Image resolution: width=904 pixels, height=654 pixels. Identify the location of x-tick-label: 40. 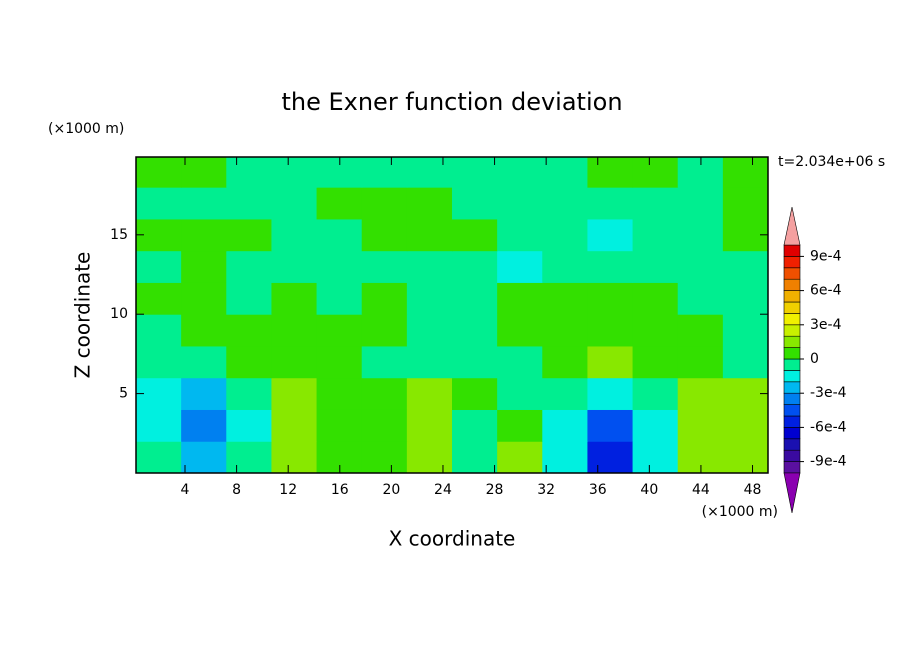
(649, 490).